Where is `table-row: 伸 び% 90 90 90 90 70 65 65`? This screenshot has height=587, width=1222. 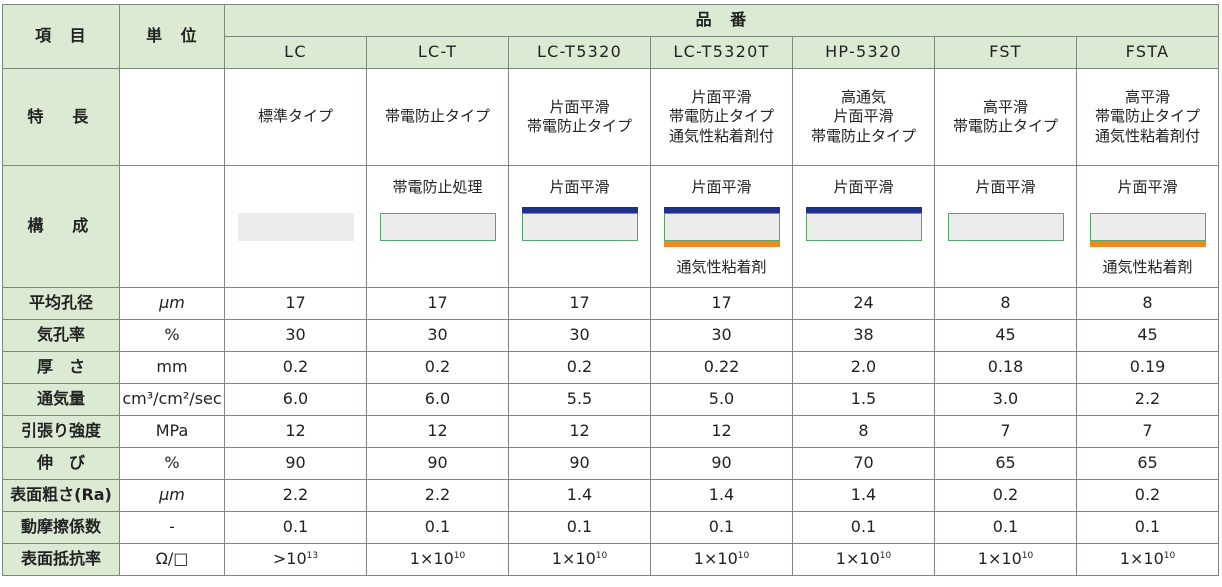 table-row: 伸 び% 90 90 90 90 70 65 65 is located at coordinates (611, 463).